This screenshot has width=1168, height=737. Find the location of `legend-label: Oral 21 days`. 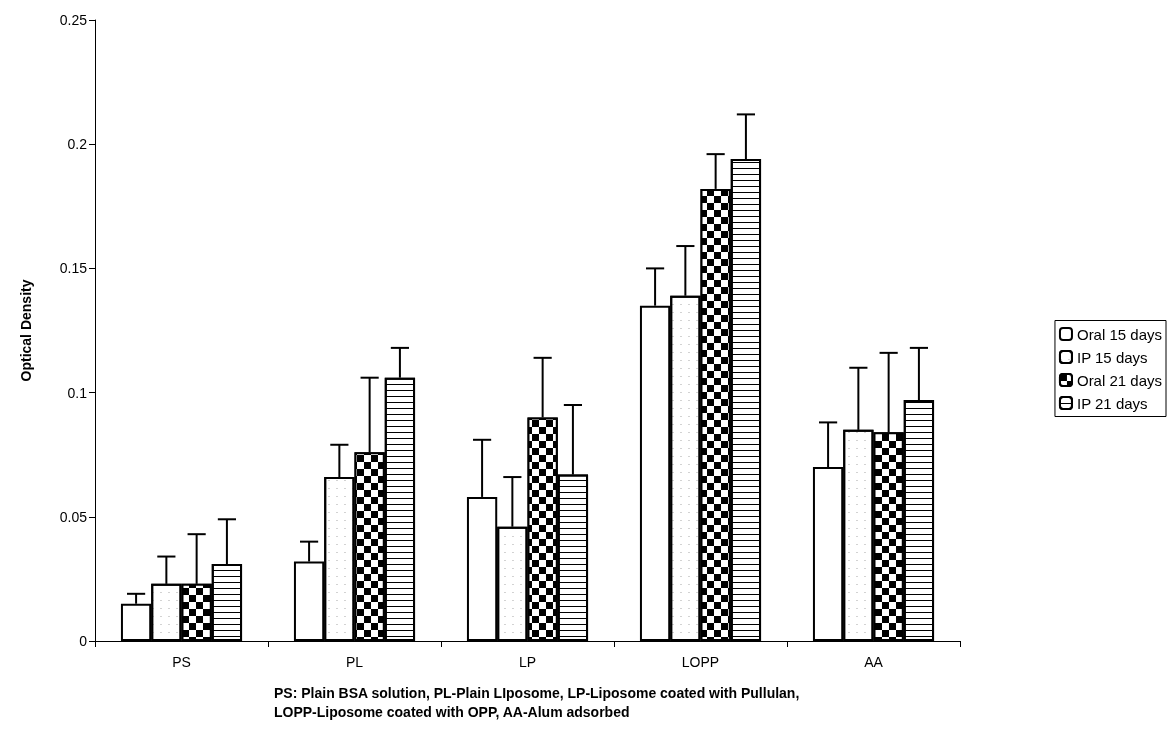

legend-label: Oral 21 days is located at coordinates (1119, 380).